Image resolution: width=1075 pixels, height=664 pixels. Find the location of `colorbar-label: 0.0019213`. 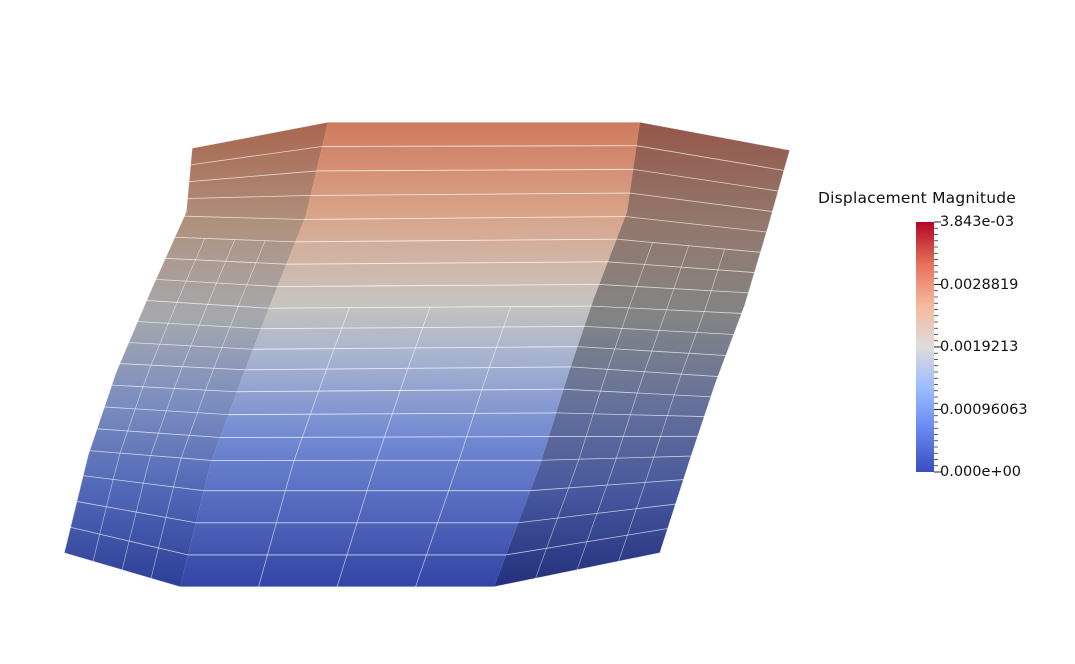

colorbar-label: 0.0019213 is located at coordinates (979, 347).